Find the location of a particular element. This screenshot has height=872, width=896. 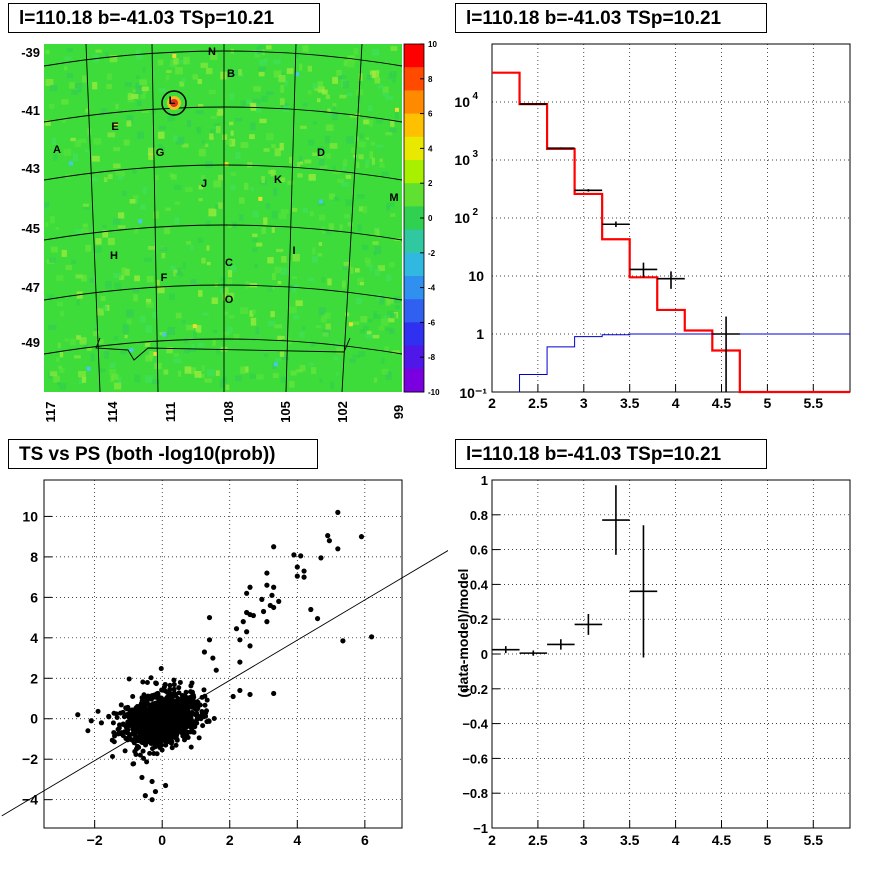

residual-y-tick-label: −0.8 is located at coordinates (475, 793).